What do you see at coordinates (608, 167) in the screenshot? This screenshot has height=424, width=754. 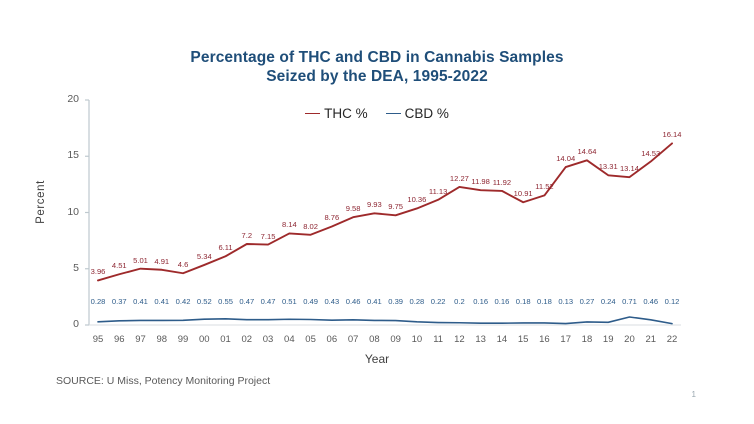 I see `thc-data-label: 13.31` at bounding box center [608, 167].